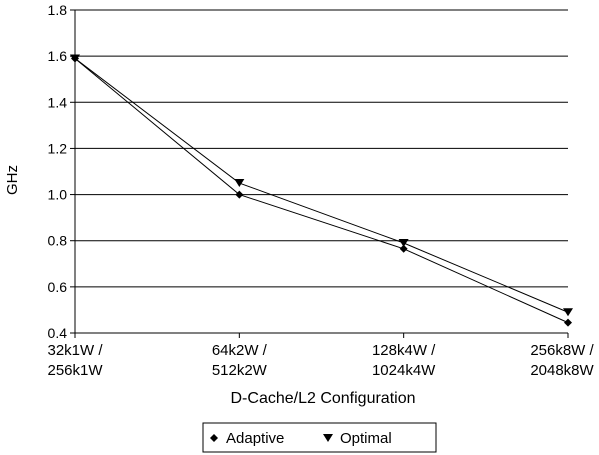 Image resolution: width=599 pixels, height=455 pixels. Describe the element at coordinates (328, 438) in the screenshot. I see `legend-marker-optimal` at that location.